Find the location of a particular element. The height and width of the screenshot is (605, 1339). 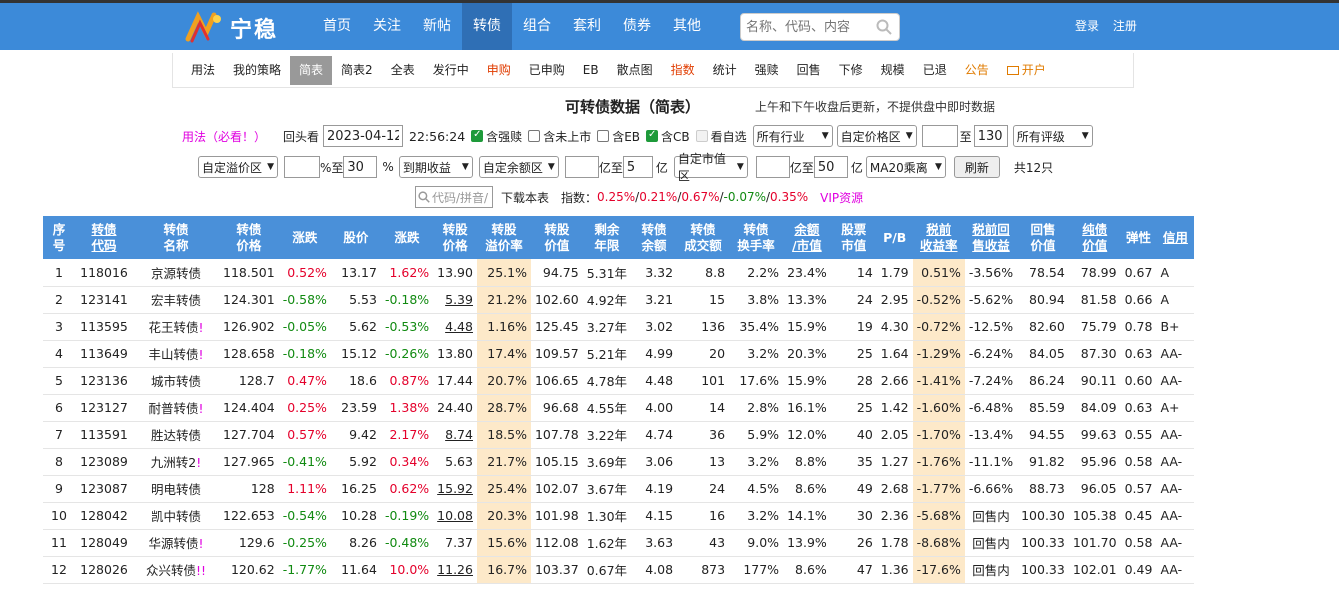

column-header: 涨跌 is located at coordinates (407, 237).